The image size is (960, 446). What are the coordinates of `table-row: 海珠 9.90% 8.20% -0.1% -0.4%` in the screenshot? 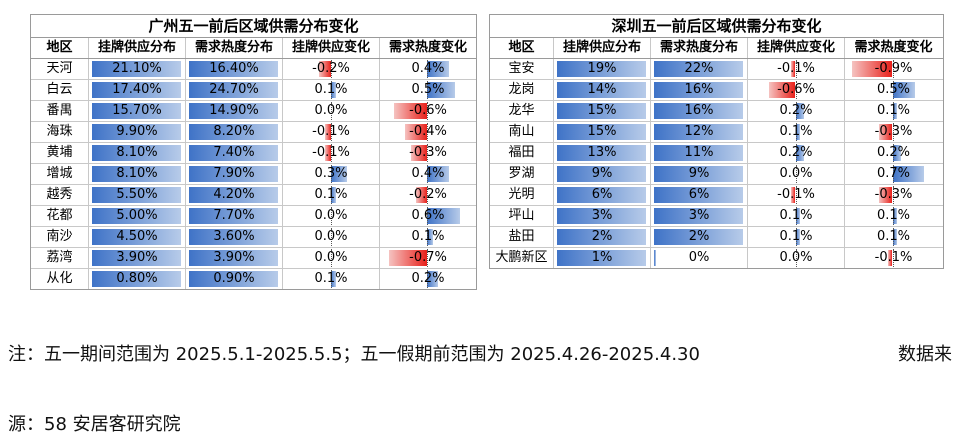 It's located at (253, 132).